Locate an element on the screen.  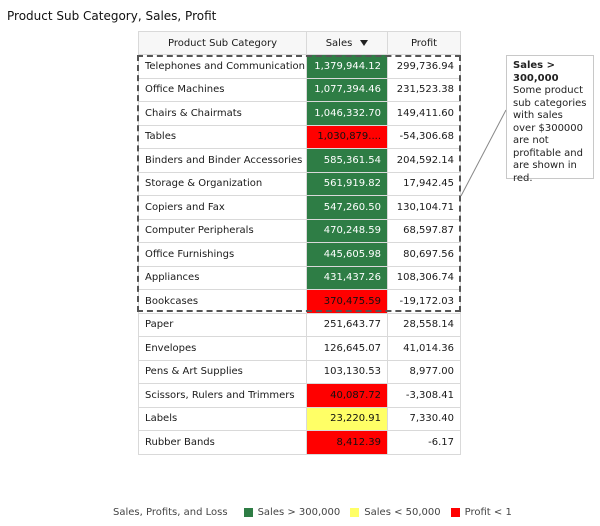
cell-category: Labels is located at coordinates (222, 418).